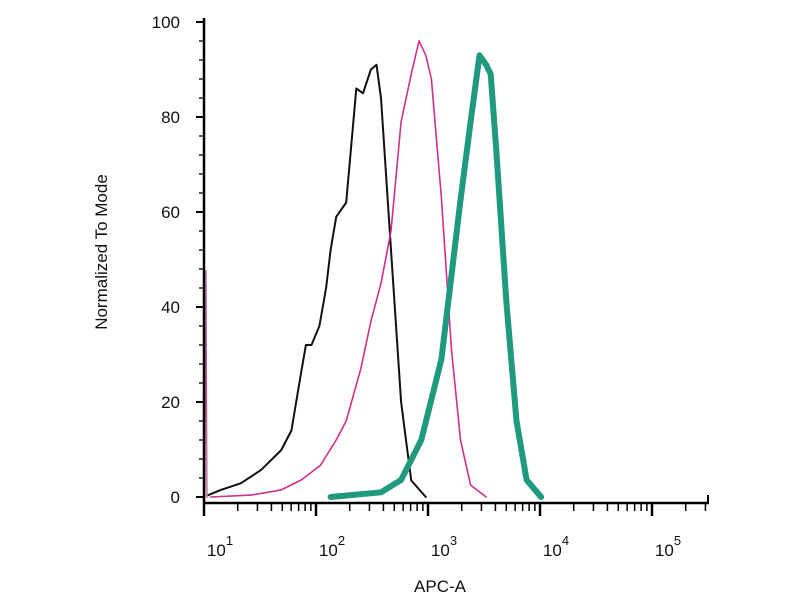 The image size is (800, 600). What do you see at coordinates (440, 586) in the screenshot?
I see `x-axis-title: APC-A` at bounding box center [440, 586].